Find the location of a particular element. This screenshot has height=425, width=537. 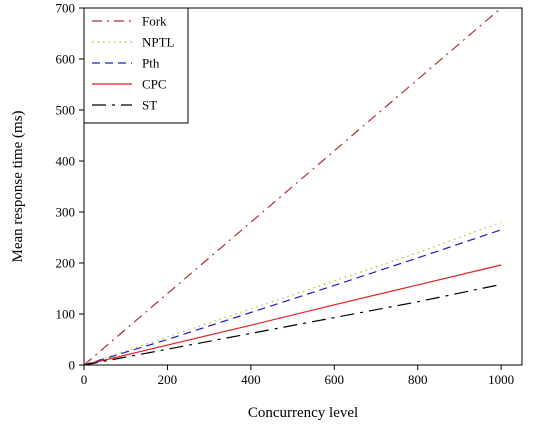

legend-label-st: ST is located at coordinates (149, 105).